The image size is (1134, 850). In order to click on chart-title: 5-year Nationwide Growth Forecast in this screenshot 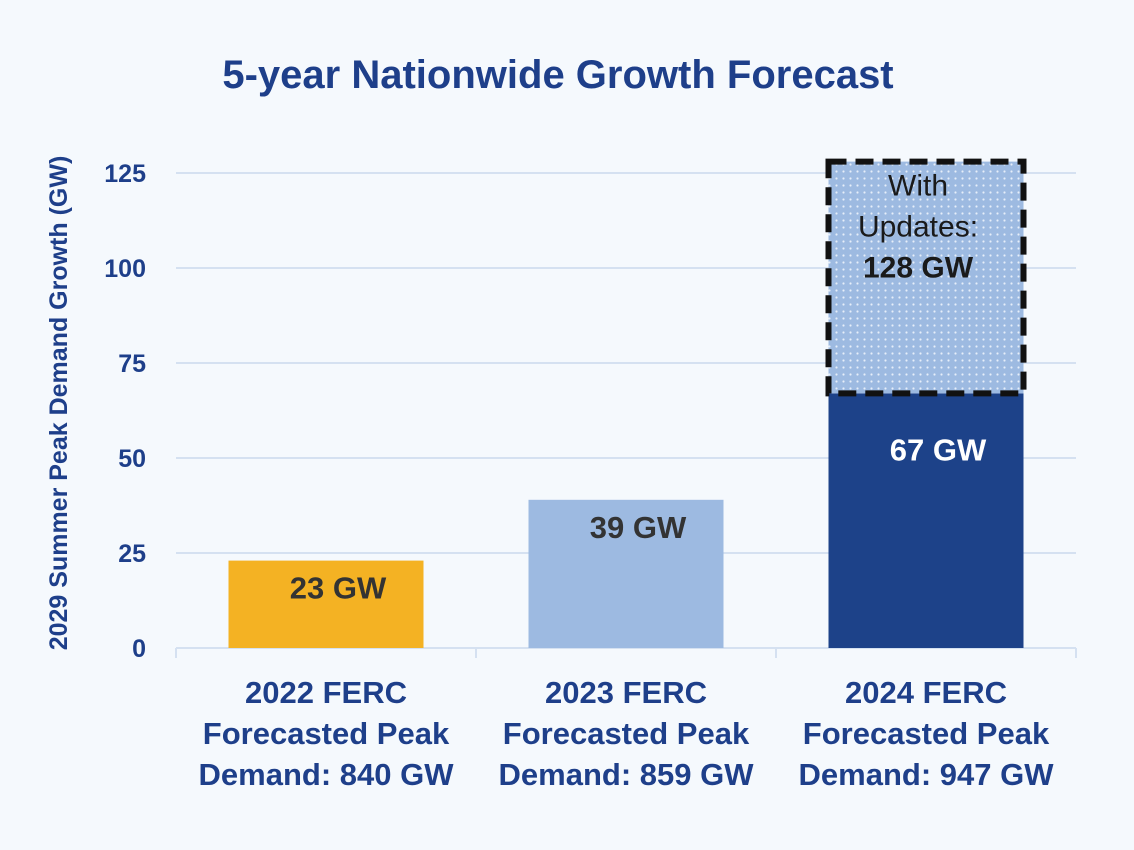, I will do `click(557, 75)`.